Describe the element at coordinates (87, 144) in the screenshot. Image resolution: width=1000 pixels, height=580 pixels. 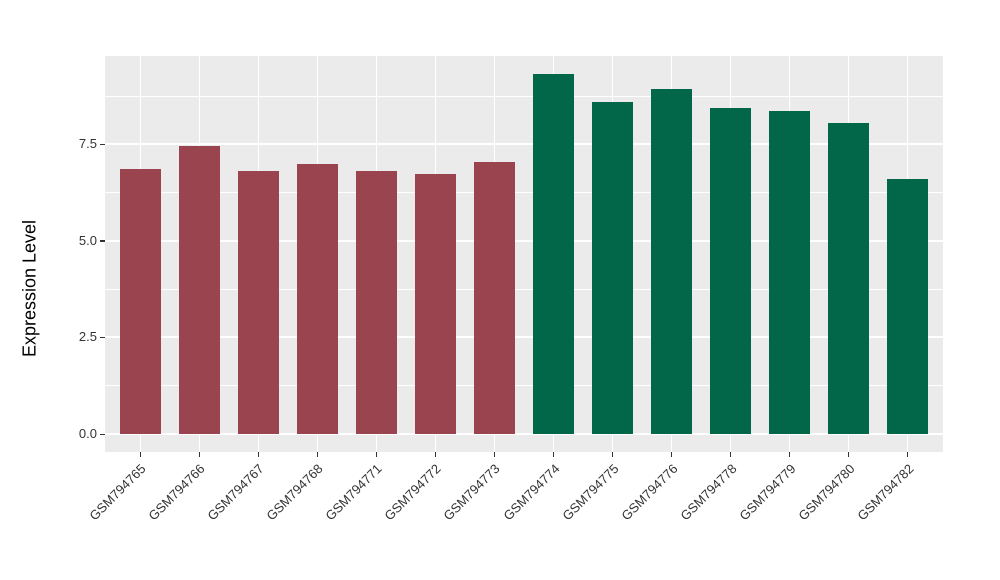
I see `y-tick-label: 7.5` at that location.